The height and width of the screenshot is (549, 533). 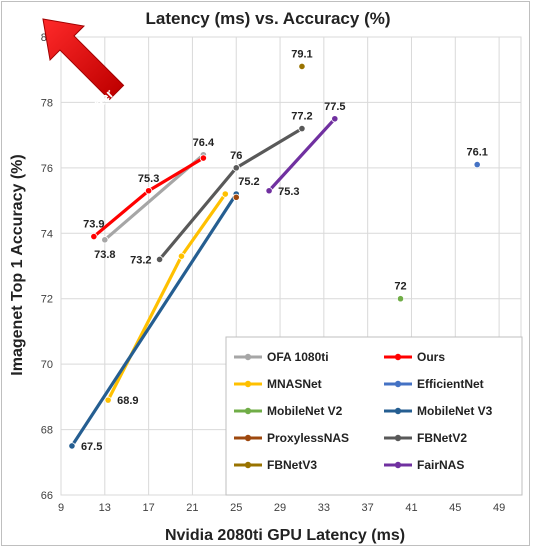 I want to click on legend-marker-ofa-1080ti, so click(x=248, y=357).